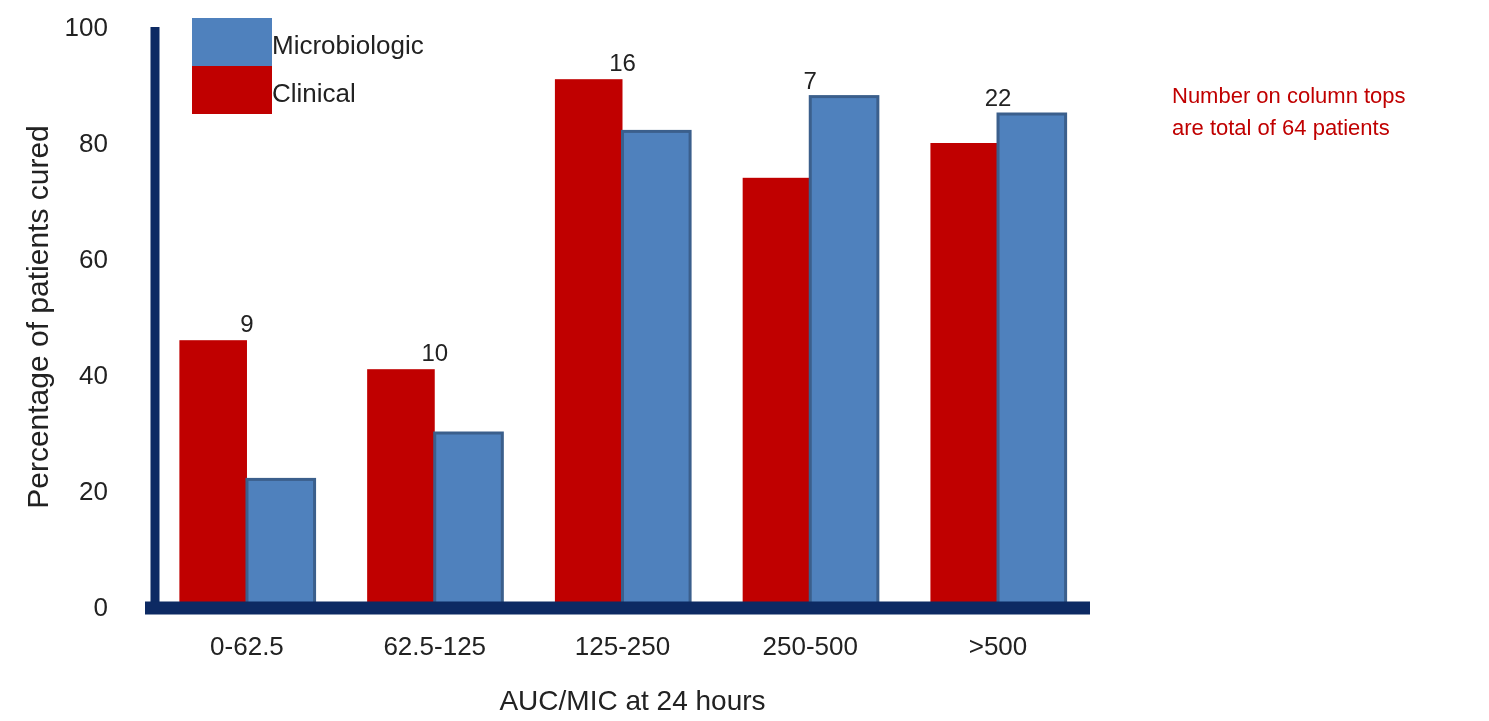  I want to click on x-tick-label: 250-500, so click(810, 646).